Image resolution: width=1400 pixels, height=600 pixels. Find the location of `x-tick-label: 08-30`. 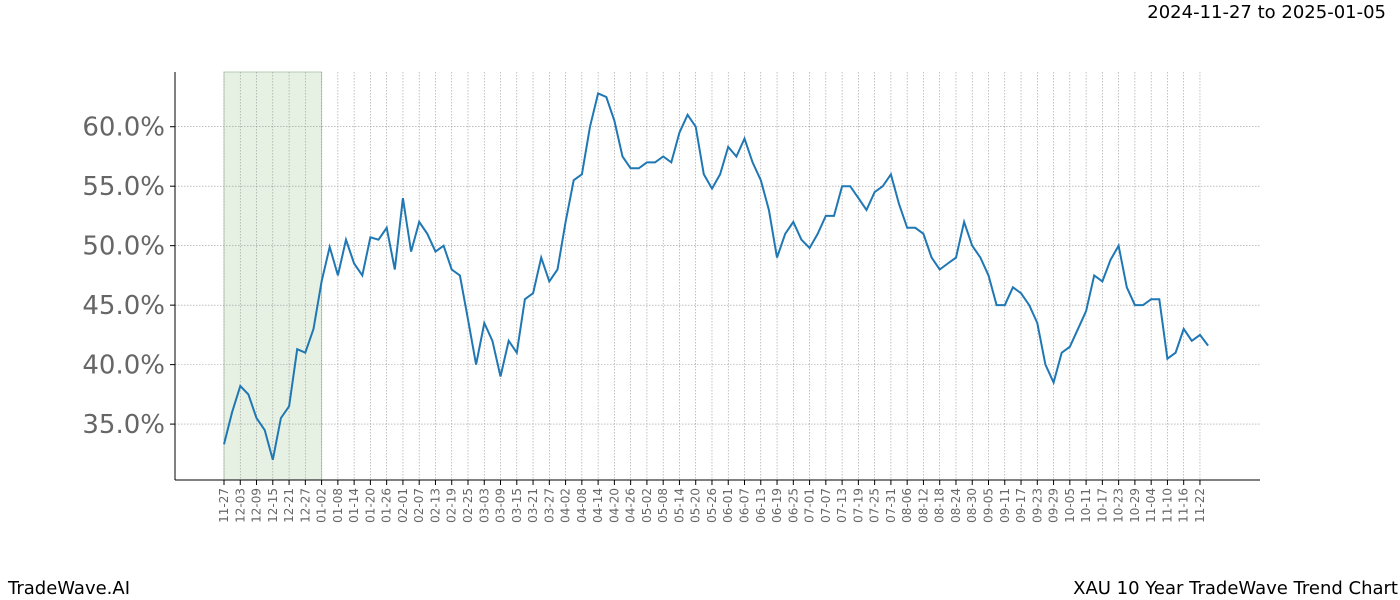

x-tick-label: 08-30 is located at coordinates (972, 505).